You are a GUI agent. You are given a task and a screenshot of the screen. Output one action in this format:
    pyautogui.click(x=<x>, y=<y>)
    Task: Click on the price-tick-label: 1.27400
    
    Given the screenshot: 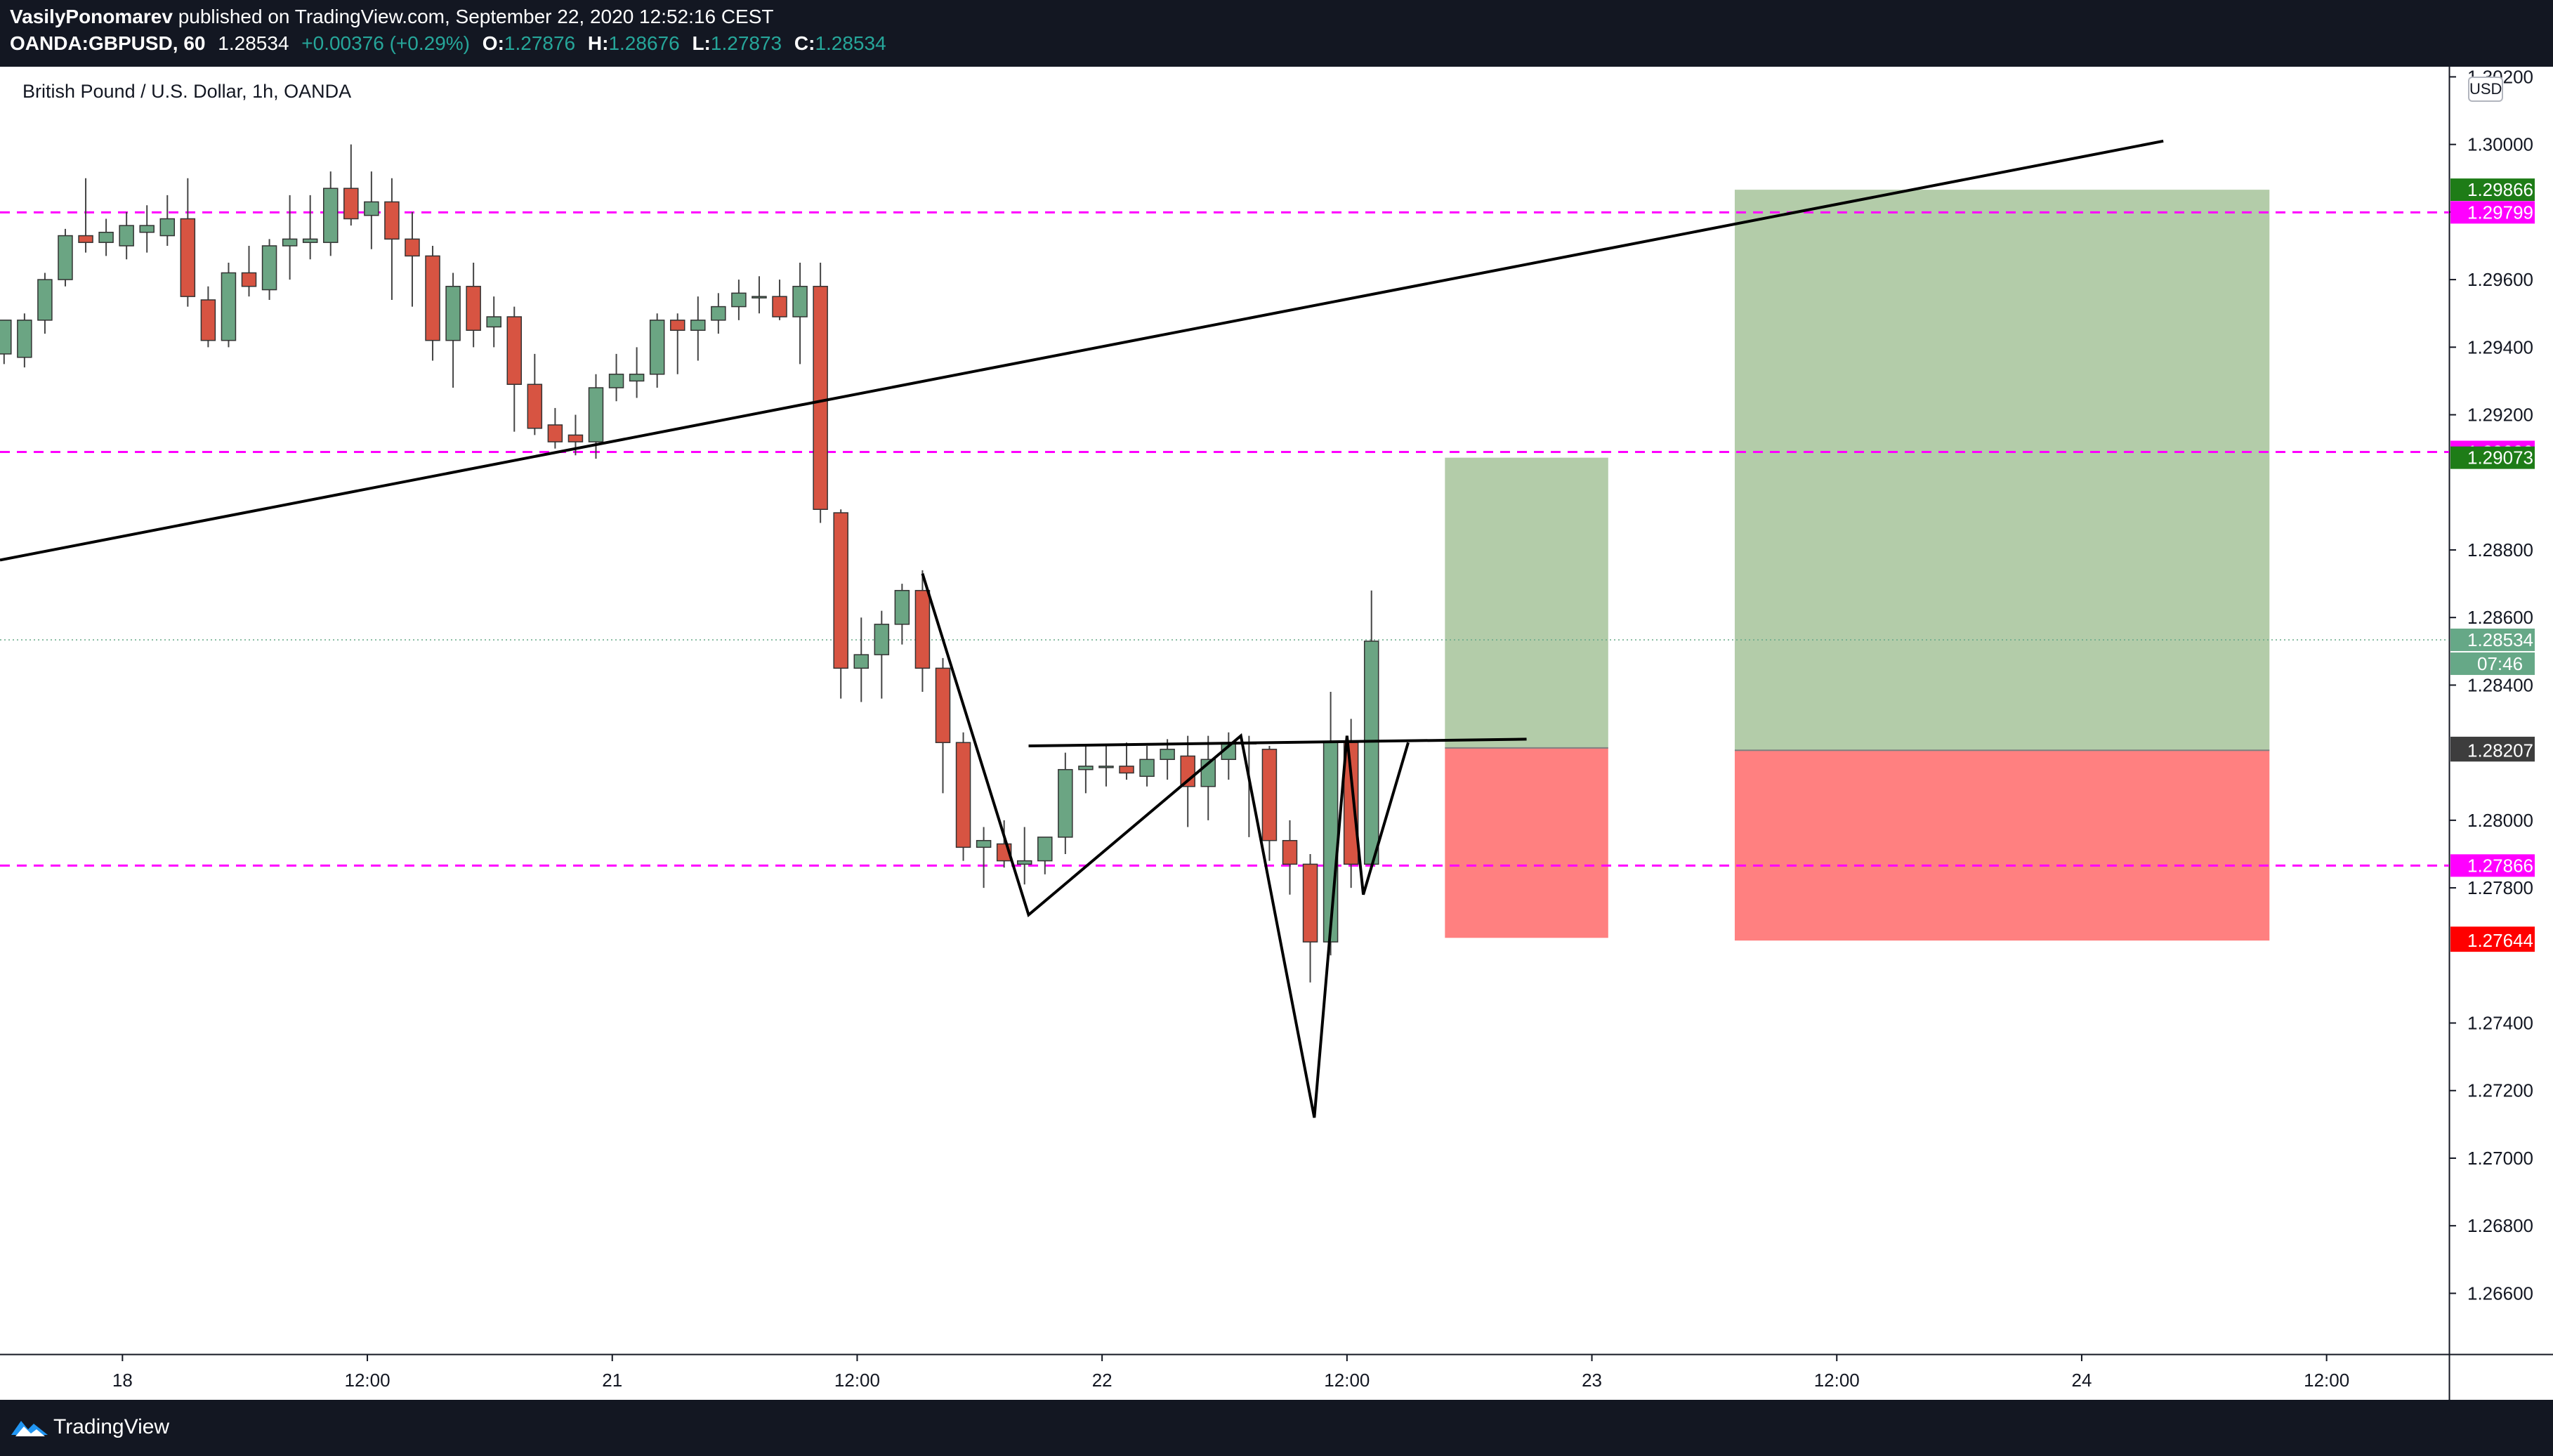 What is the action you would take?
    pyautogui.click(x=2500, y=1023)
    